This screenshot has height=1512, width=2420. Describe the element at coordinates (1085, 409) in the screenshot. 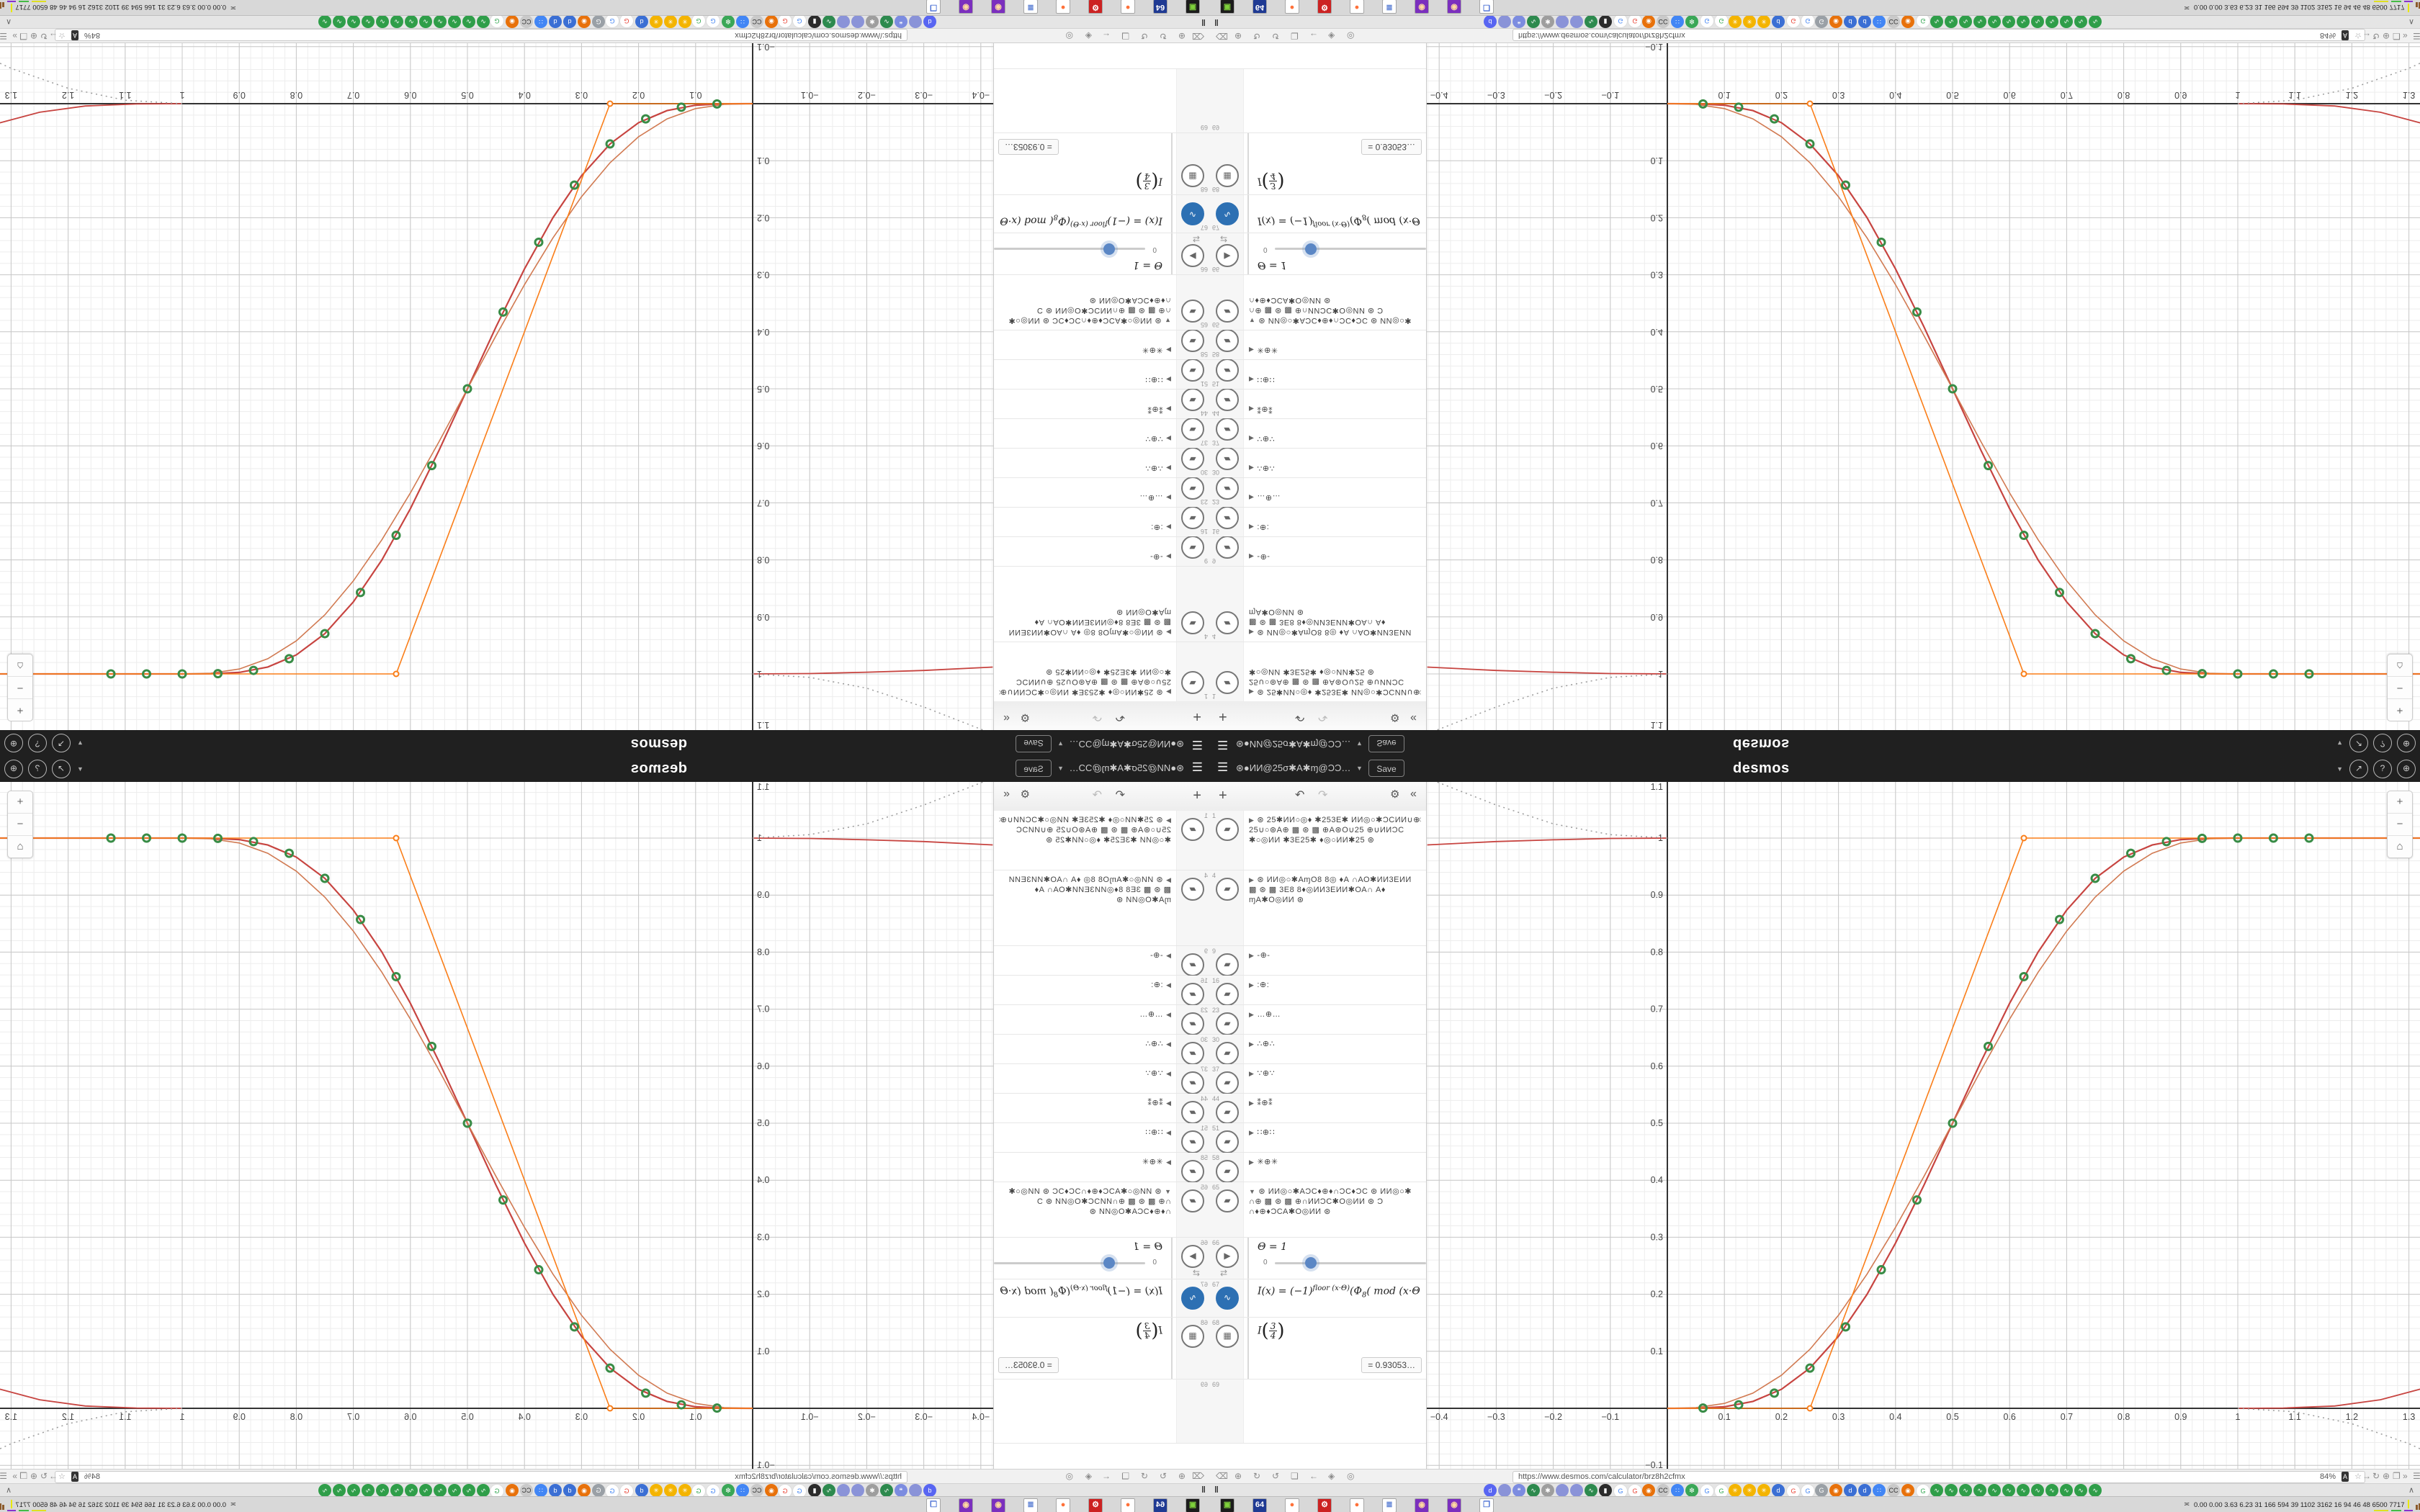

I see `row-content: ▶⁑⊕⁑` at that location.